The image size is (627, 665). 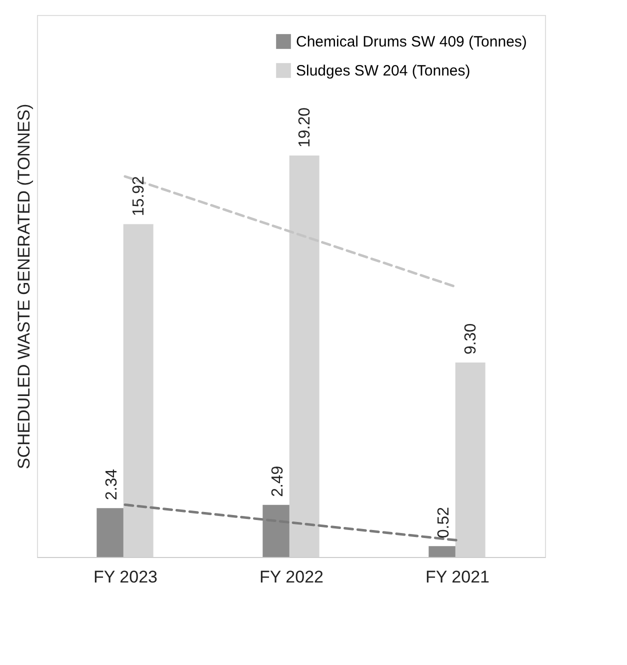 I want to click on y-axis-title: SCHEDULED WASTE GENERATED (TONNES), so click(x=24, y=287).